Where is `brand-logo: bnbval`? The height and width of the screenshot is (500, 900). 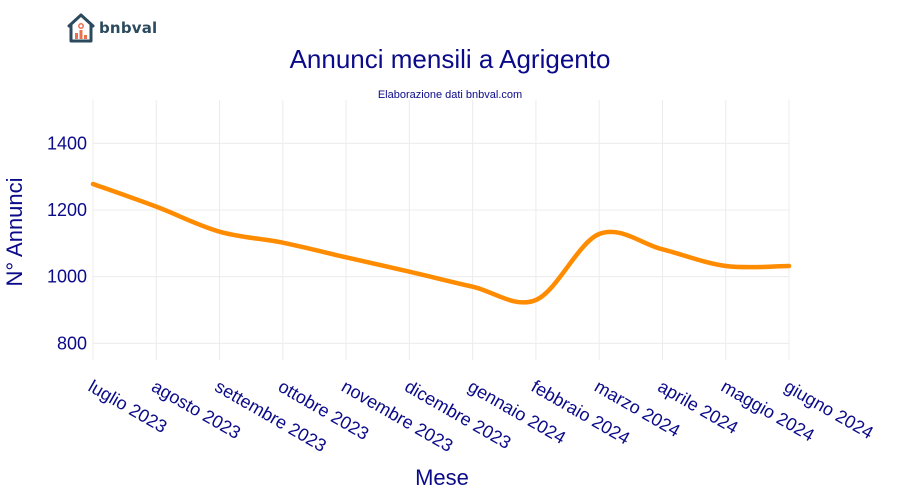
brand-logo: bnbval is located at coordinates (111, 28).